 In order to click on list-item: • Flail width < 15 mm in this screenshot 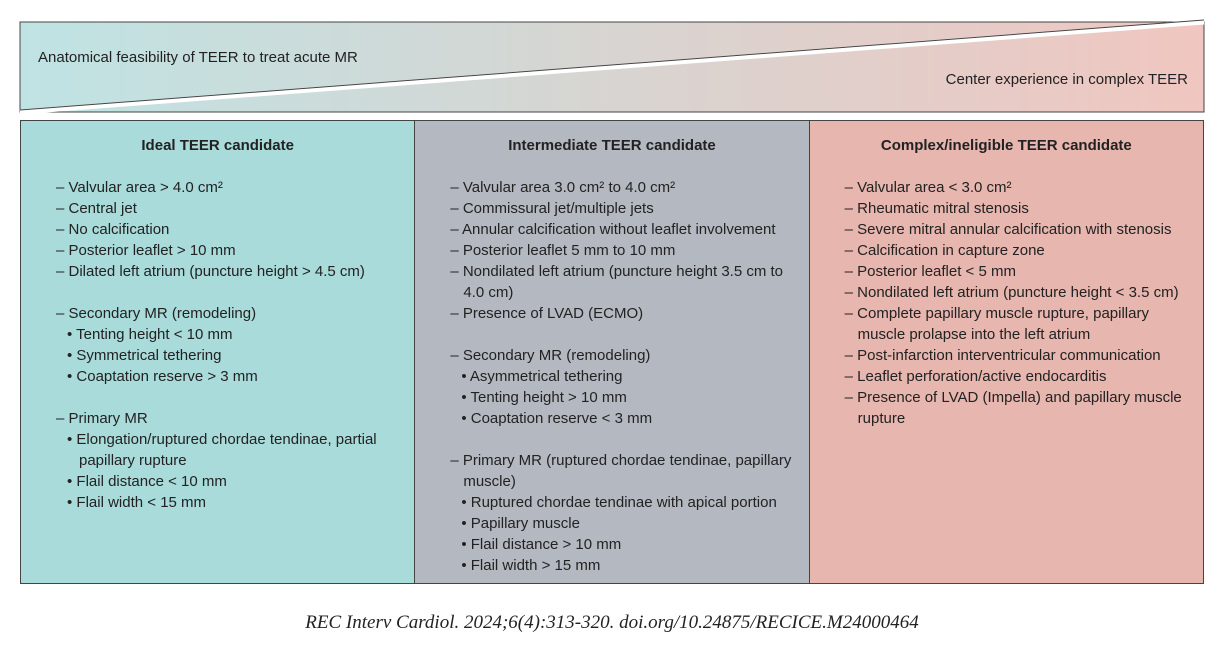, I will do `click(137, 502)`.